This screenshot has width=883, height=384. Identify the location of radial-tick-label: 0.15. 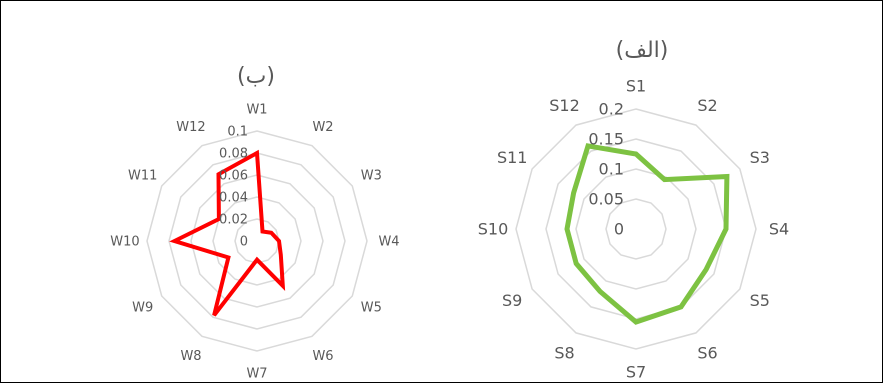
(606, 139).